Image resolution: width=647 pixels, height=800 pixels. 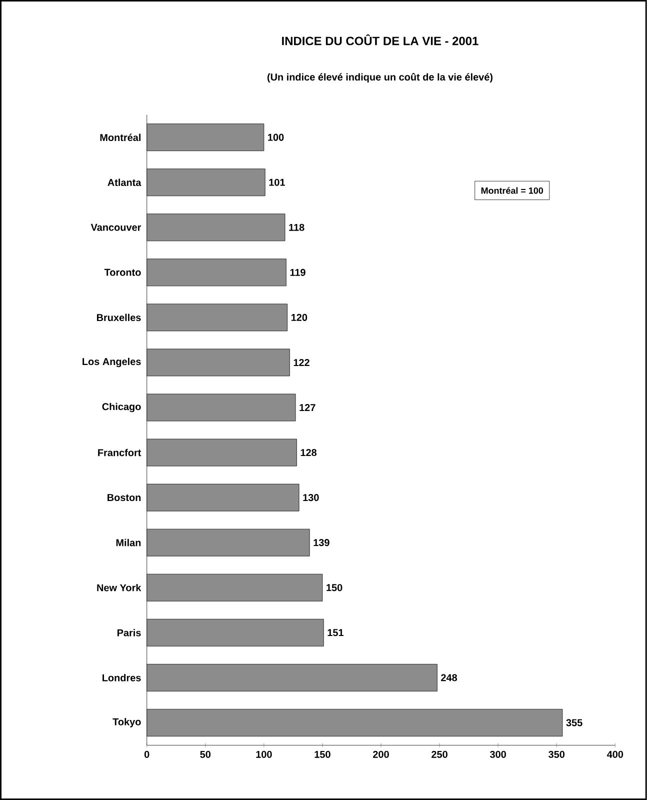 What do you see at coordinates (277, 182) in the screenshot?
I see `data-label: 101` at bounding box center [277, 182].